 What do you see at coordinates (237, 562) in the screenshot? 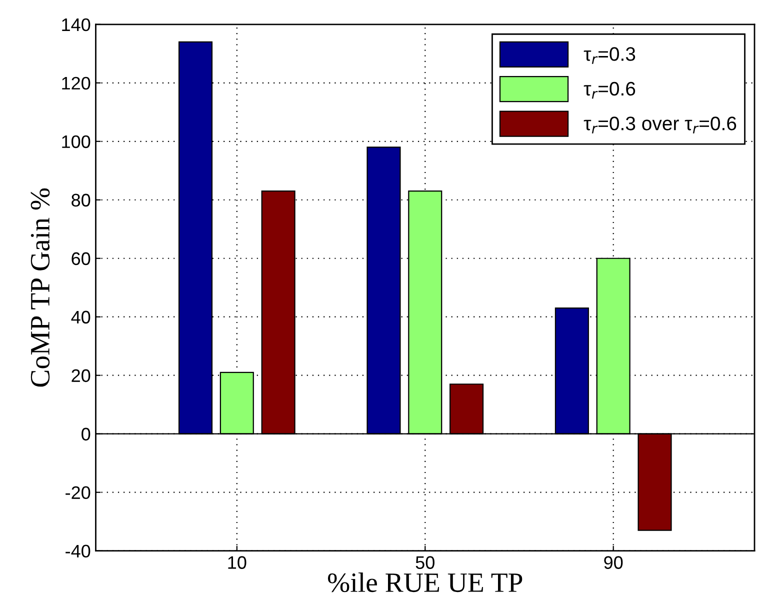
I see `x-tick-label: 10` at bounding box center [237, 562].